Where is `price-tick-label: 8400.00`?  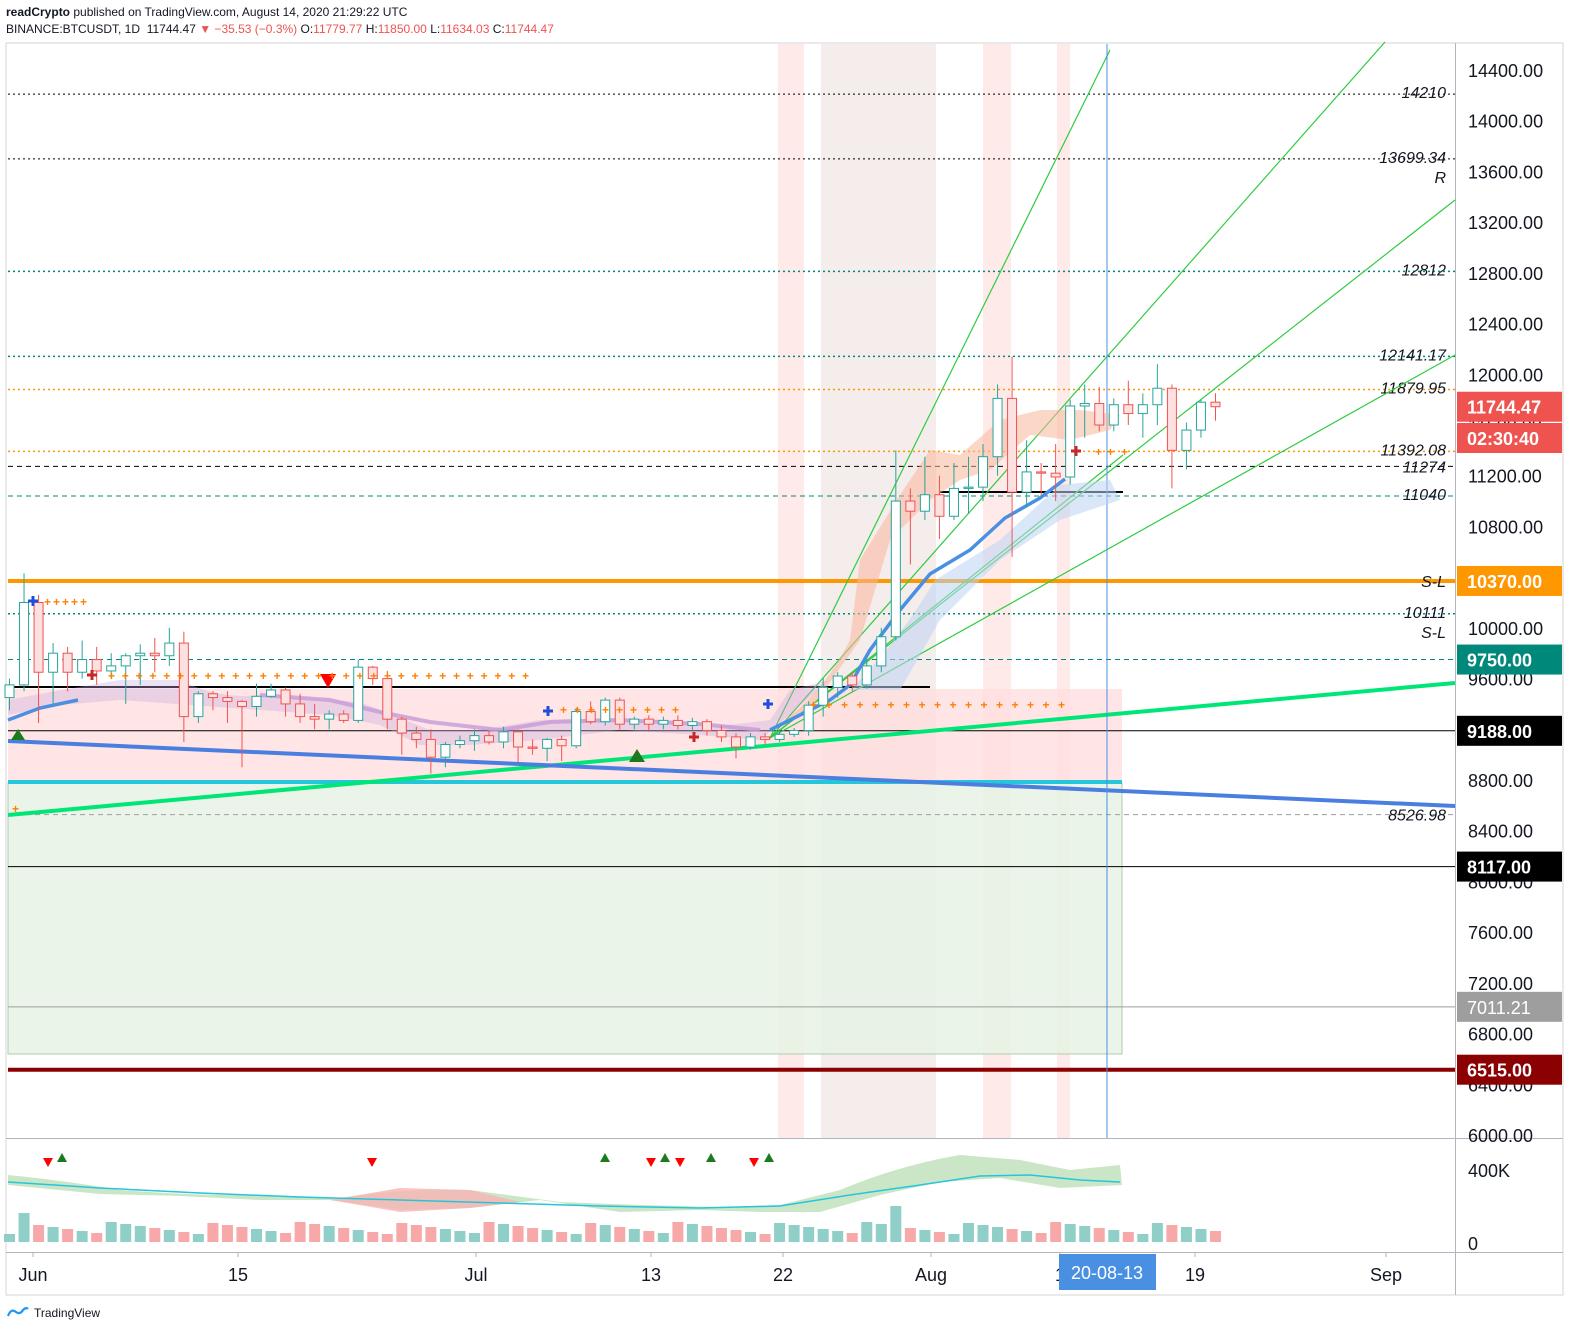 price-tick-label: 8400.00 is located at coordinates (1500, 832).